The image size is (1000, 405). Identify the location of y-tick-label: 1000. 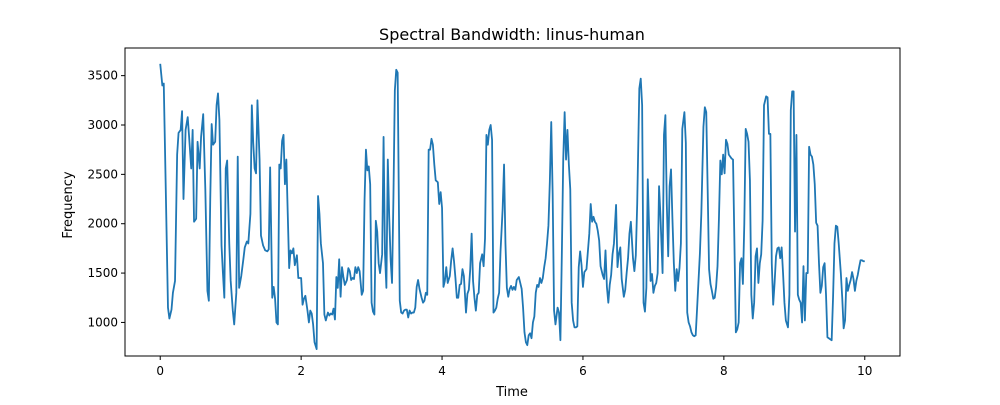
(102, 322).